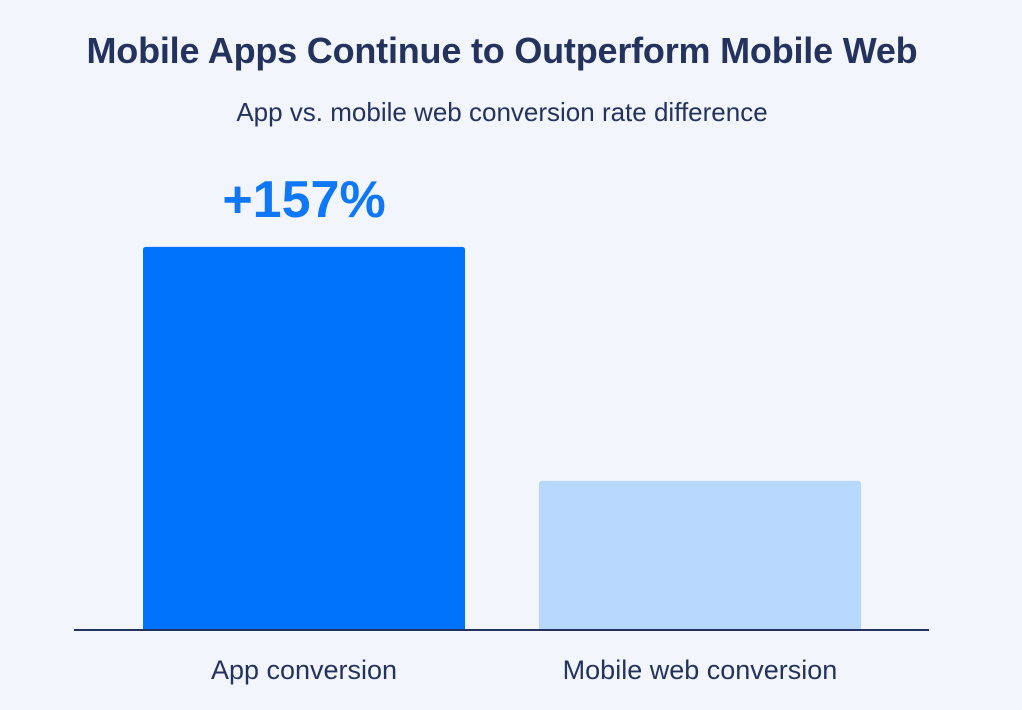 The height and width of the screenshot is (710, 1022). What do you see at coordinates (700, 670) in the screenshot?
I see `x-tick-label: Mobile web conversion` at bounding box center [700, 670].